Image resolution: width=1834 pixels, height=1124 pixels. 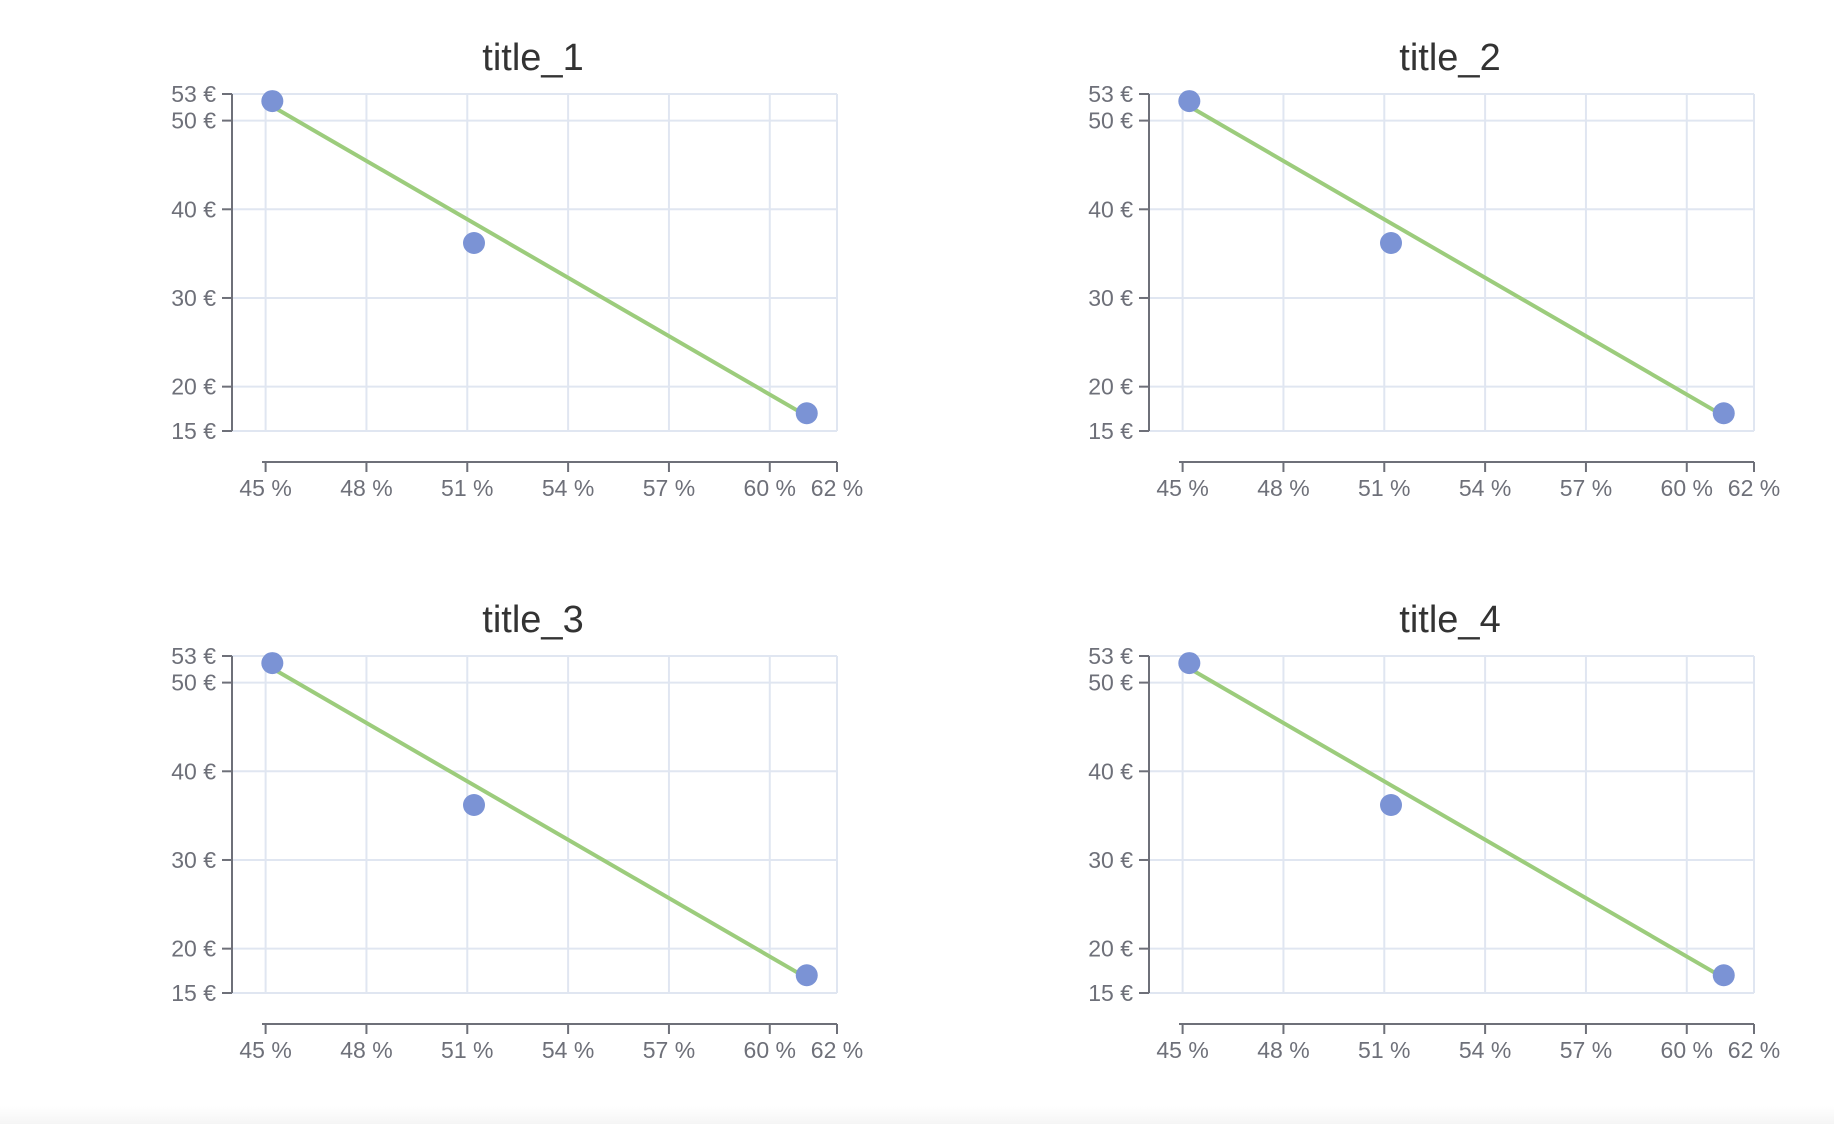 I want to click on bottom-fade, so click(x=917, y=1115).